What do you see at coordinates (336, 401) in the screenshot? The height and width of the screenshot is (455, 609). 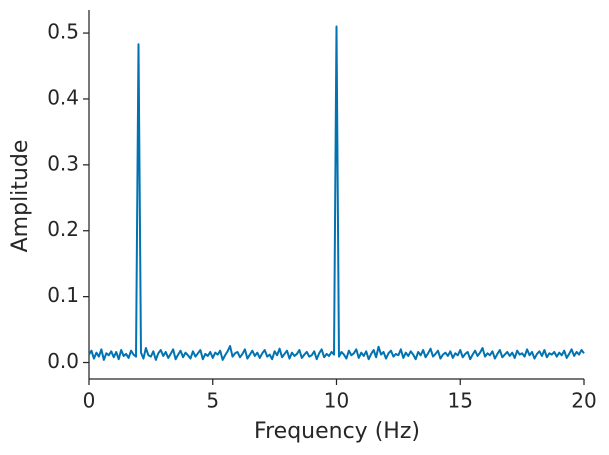 I see `x-tick-label: 10` at bounding box center [336, 401].